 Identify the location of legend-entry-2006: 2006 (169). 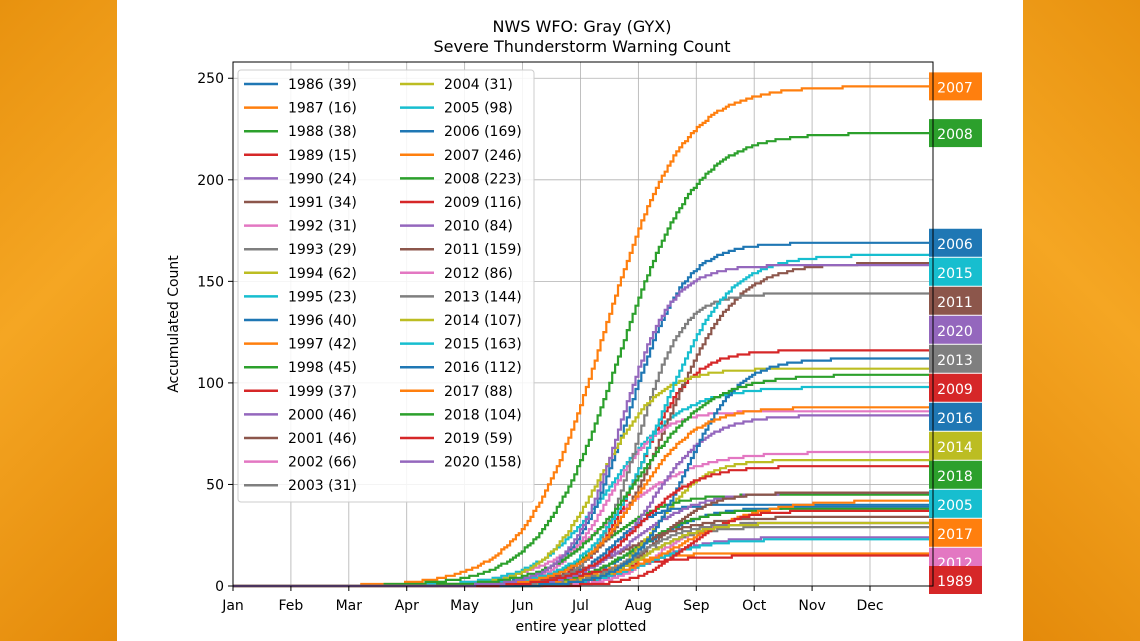
(483, 132).